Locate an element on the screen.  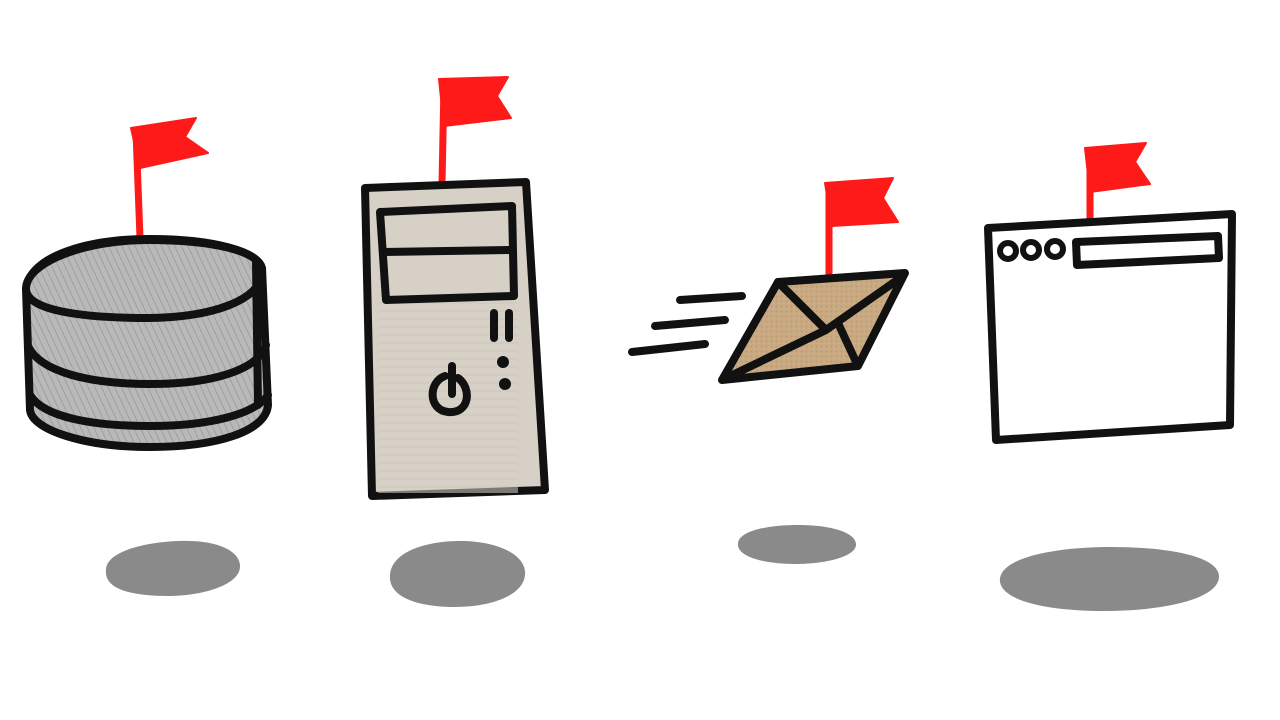
database-shadow is located at coordinates (173, 568).